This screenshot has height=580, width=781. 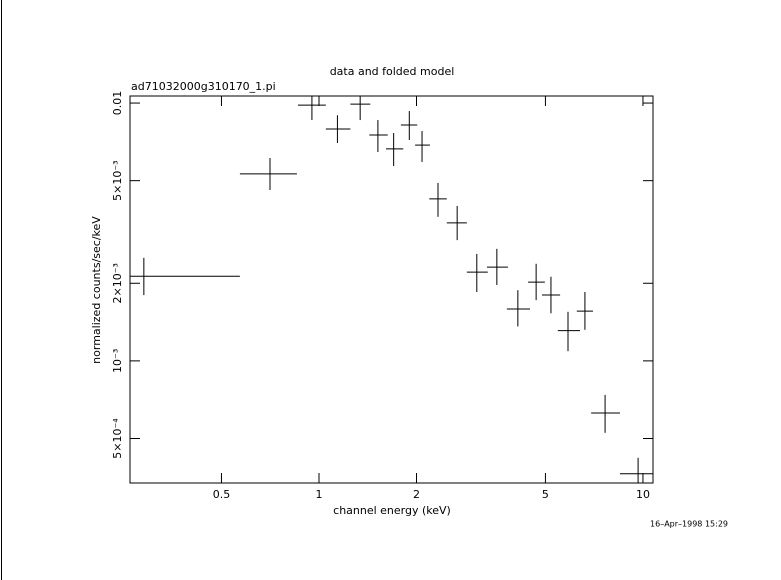 What do you see at coordinates (117, 438) in the screenshot?
I see `y-tick-label: 5×10⁻⁴` at bounding box center [117, 438].